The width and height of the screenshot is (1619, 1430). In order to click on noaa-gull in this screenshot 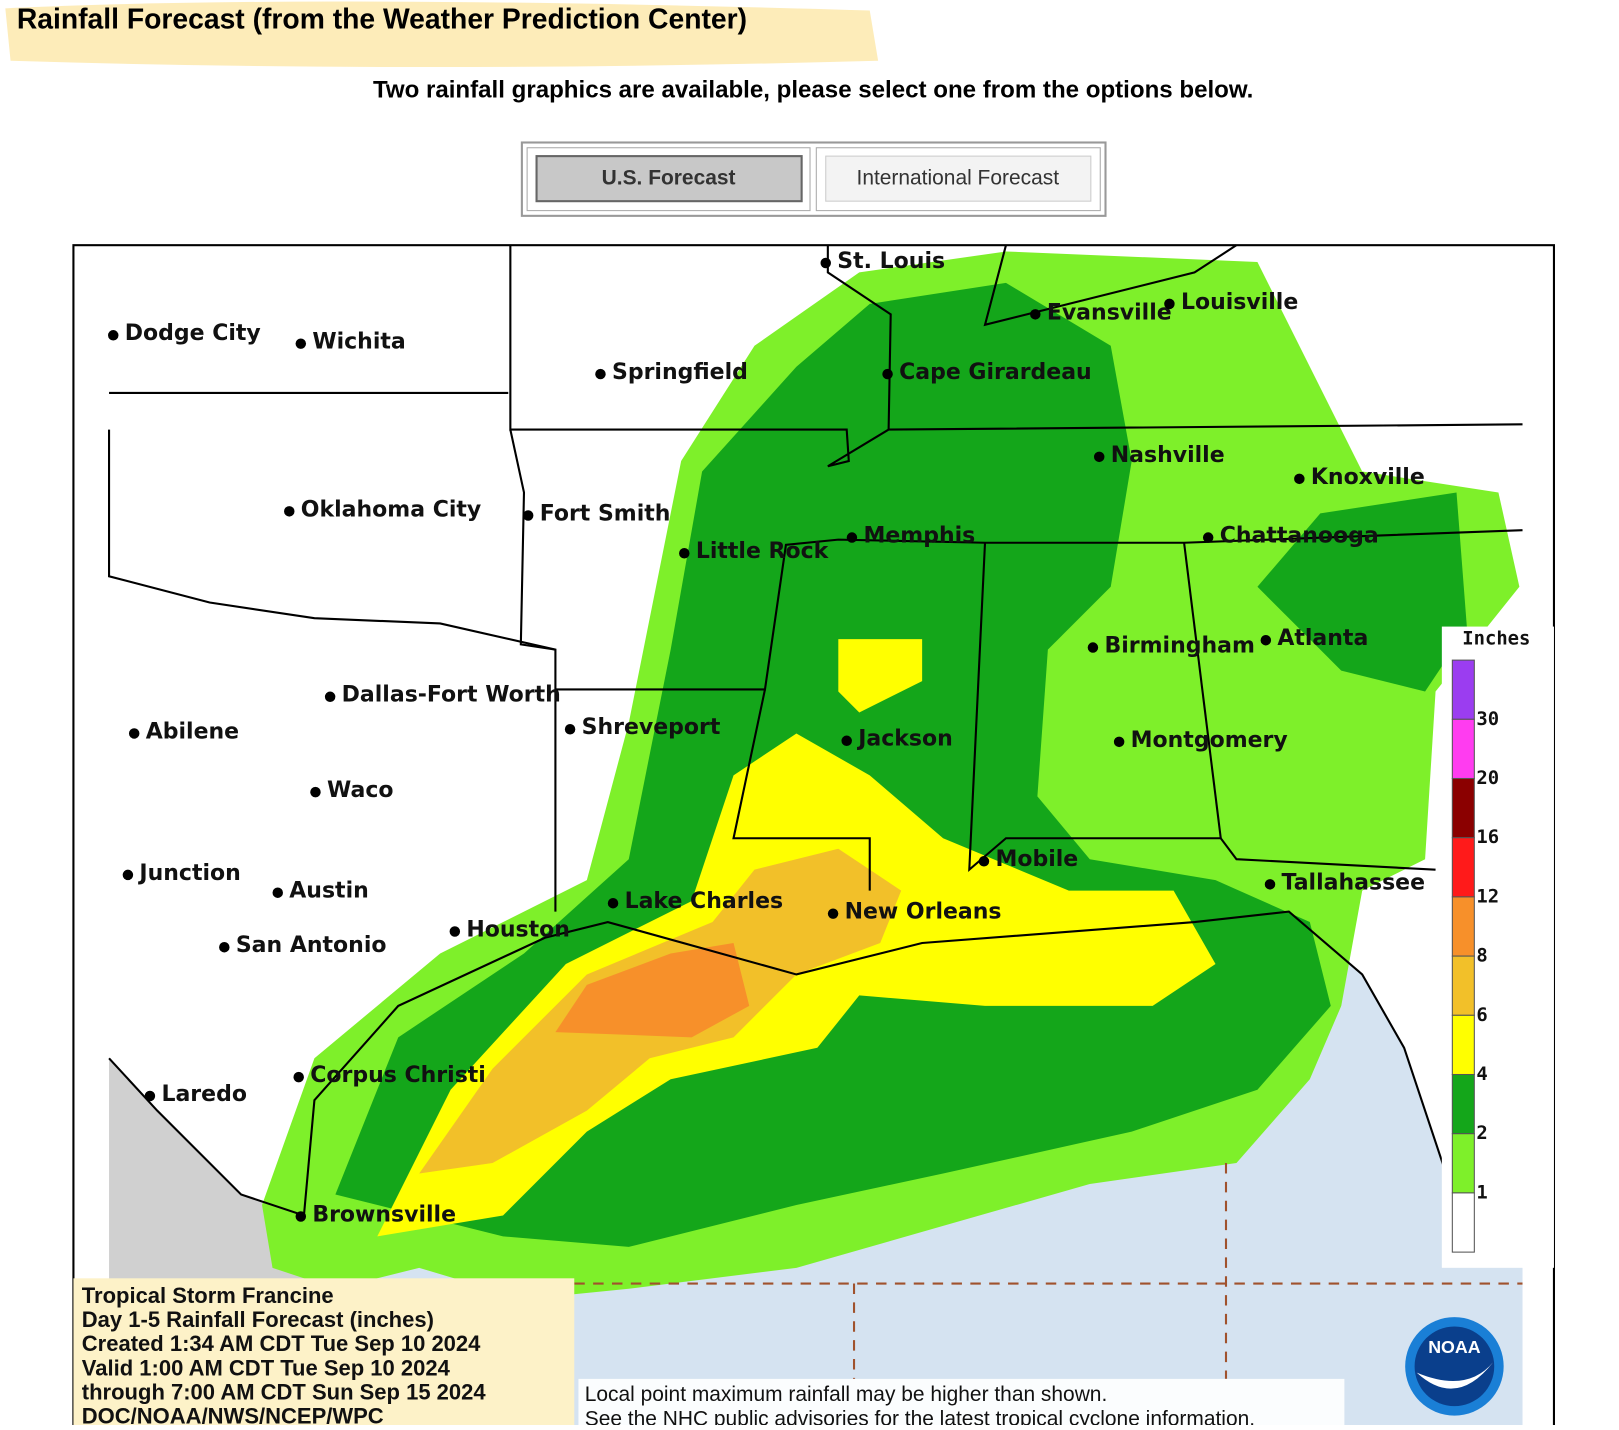, I will do `click(1455, 1375)`.